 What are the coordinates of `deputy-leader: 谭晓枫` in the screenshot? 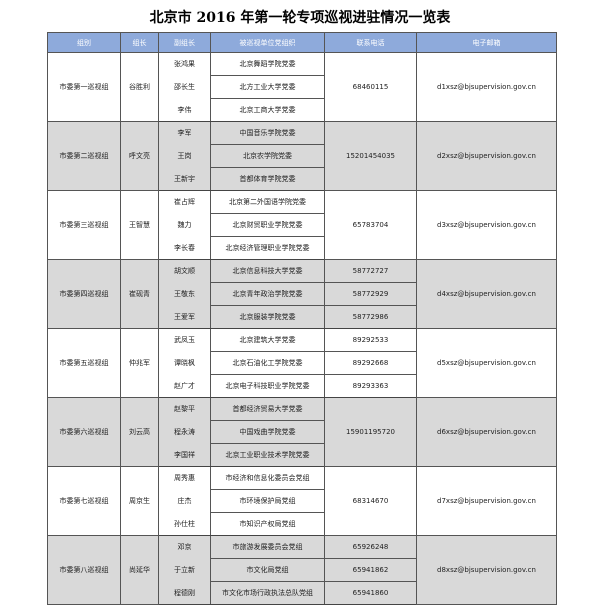 It's located at (184, 363).